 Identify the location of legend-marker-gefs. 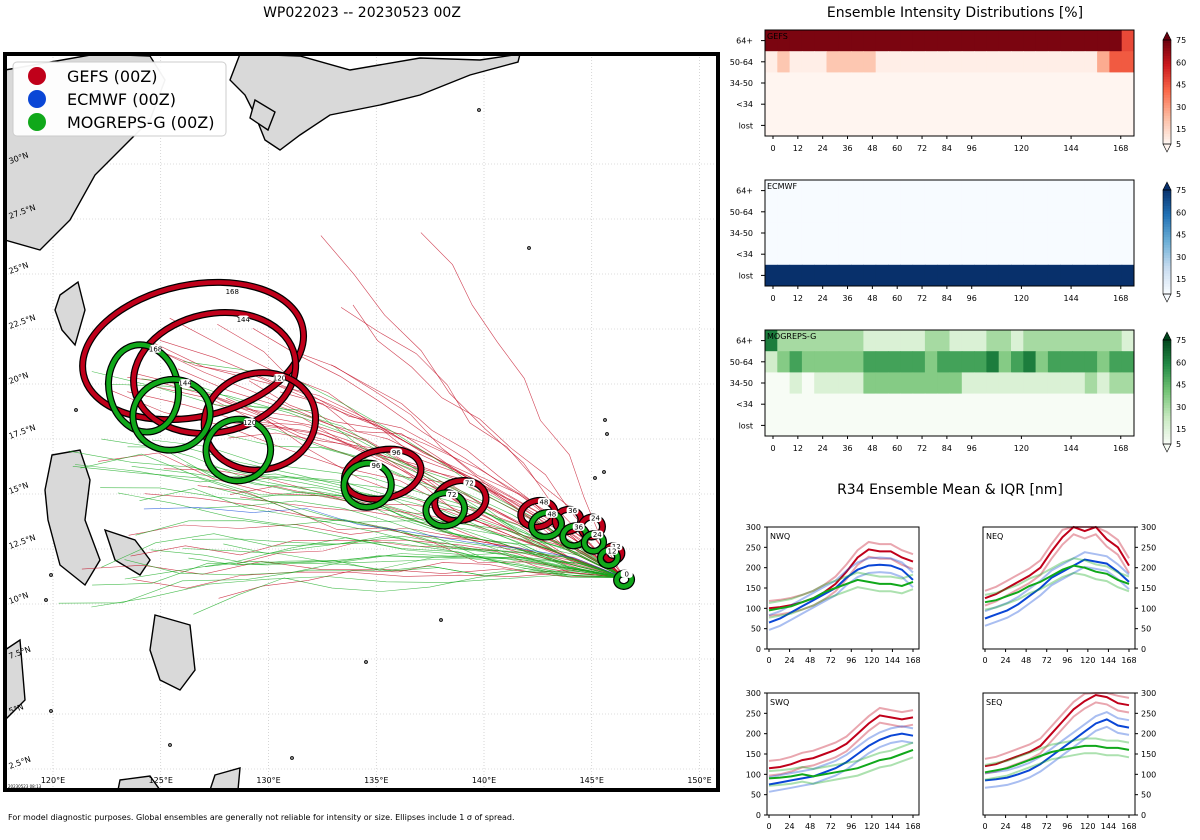
(37, 76).